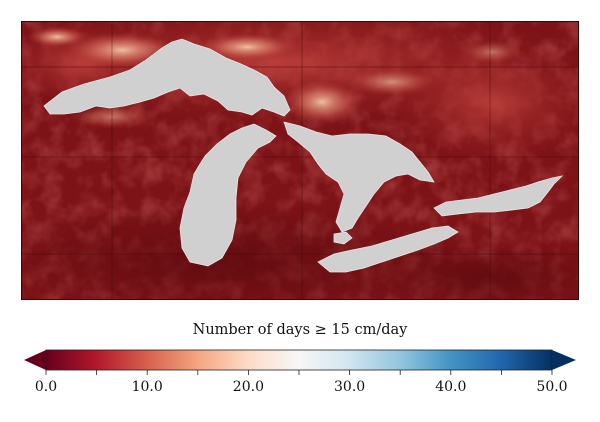 This screenshot has height=422, width=600. Describe the element at coordinates (299, 372) in the screenshot. I see `colorbar-ticks` at that location.